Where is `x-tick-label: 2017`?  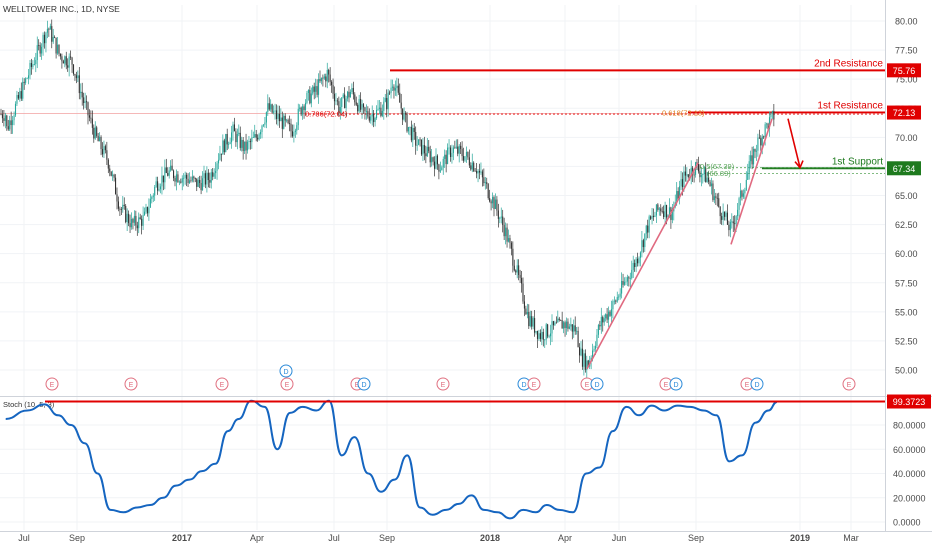
x-tick-label: 2017 is located at coordinates (182, 538).